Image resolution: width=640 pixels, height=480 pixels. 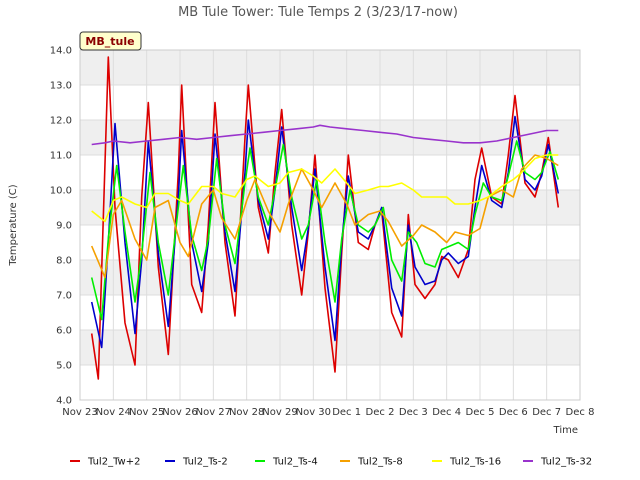 I want to click on x-axis-label: Time, so click(x=565, y=430).